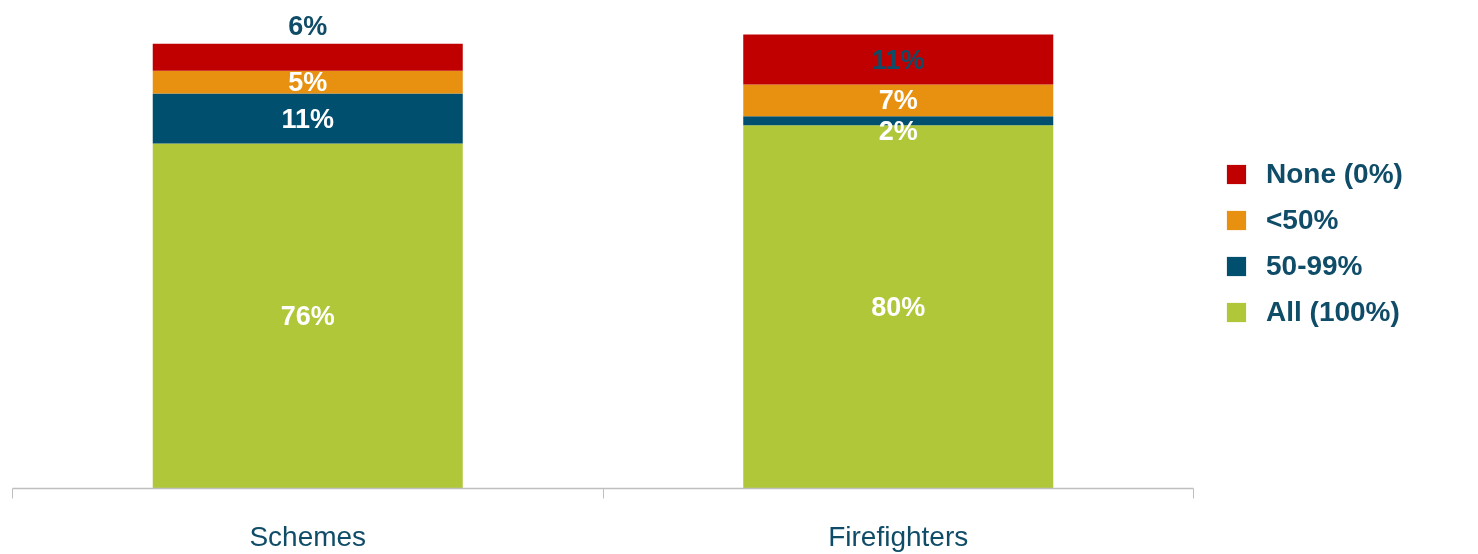 The image size is (1478, 554). I want to click on legend-label: None (0%), so click(1334, 174).